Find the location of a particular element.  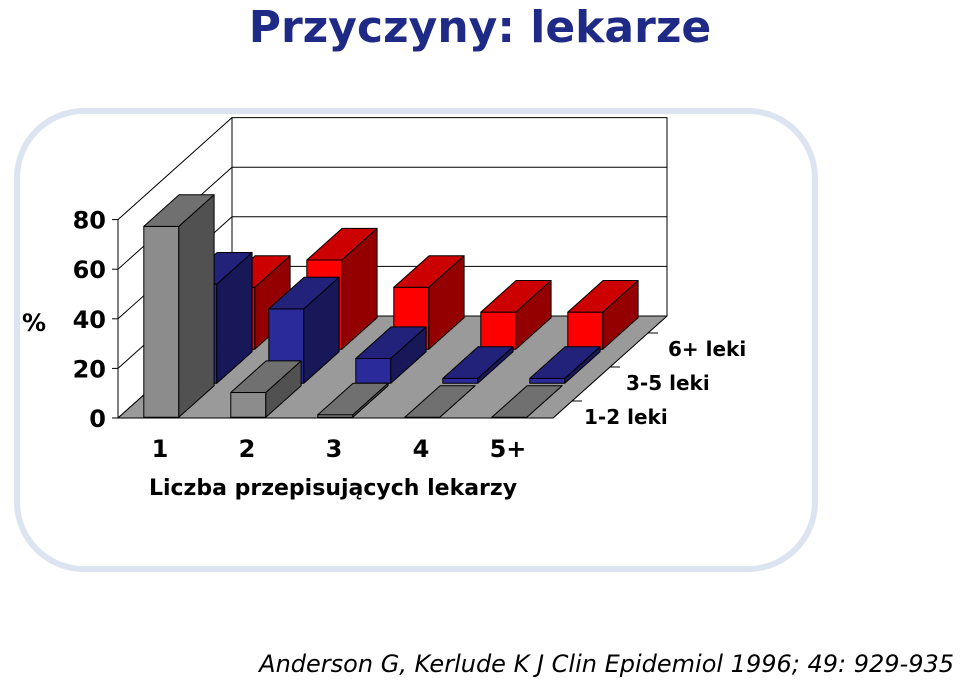

series-label: 1-2 leki is located at coordinates (626, 417).